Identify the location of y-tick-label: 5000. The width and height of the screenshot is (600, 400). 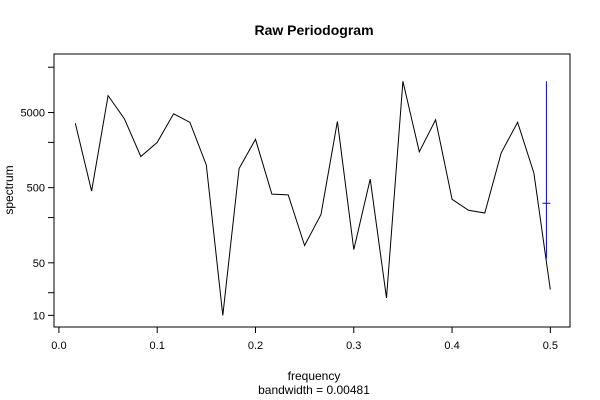
(33, 113).